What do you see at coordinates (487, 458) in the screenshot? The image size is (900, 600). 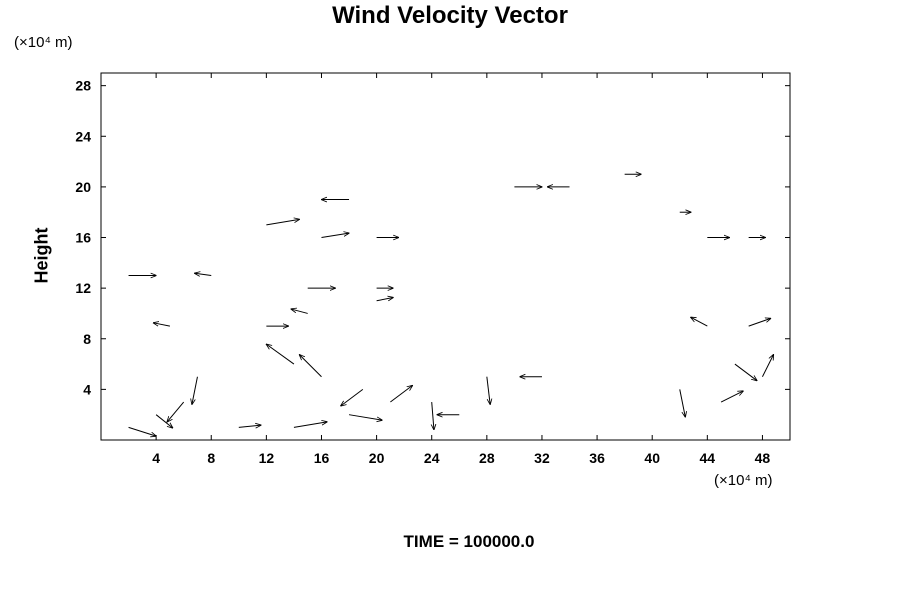 I see `x-tick-label: 28` at bounding box center [487, 458].